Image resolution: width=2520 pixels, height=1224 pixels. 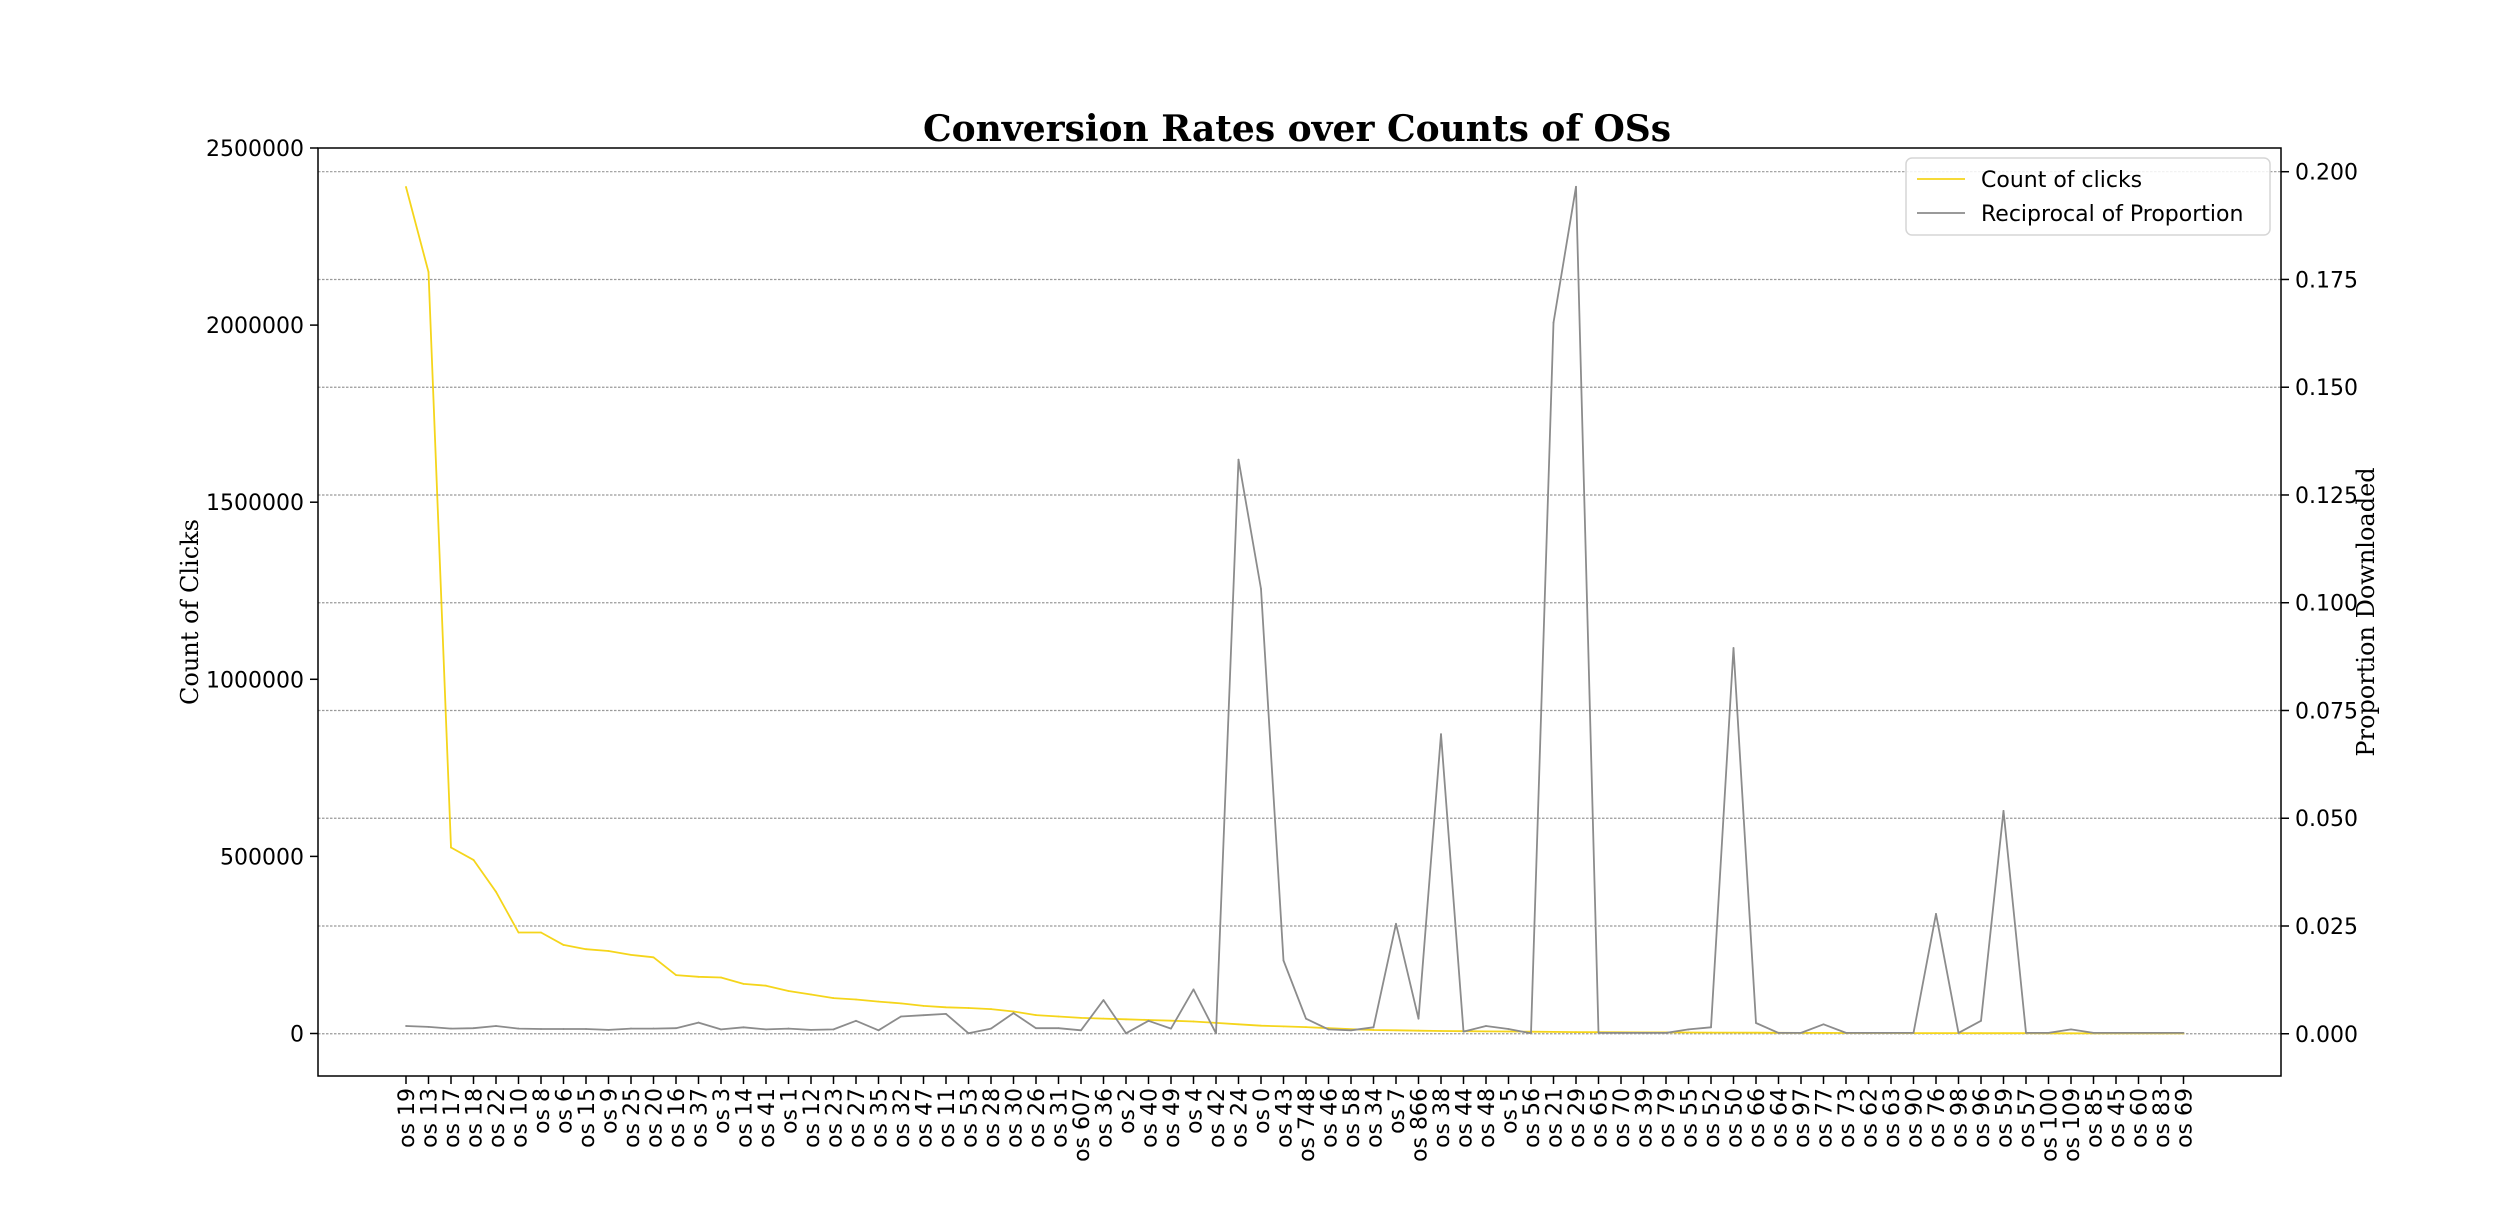 I want to click on x-tick-label: os 607, so click(x=1082, y=1125).